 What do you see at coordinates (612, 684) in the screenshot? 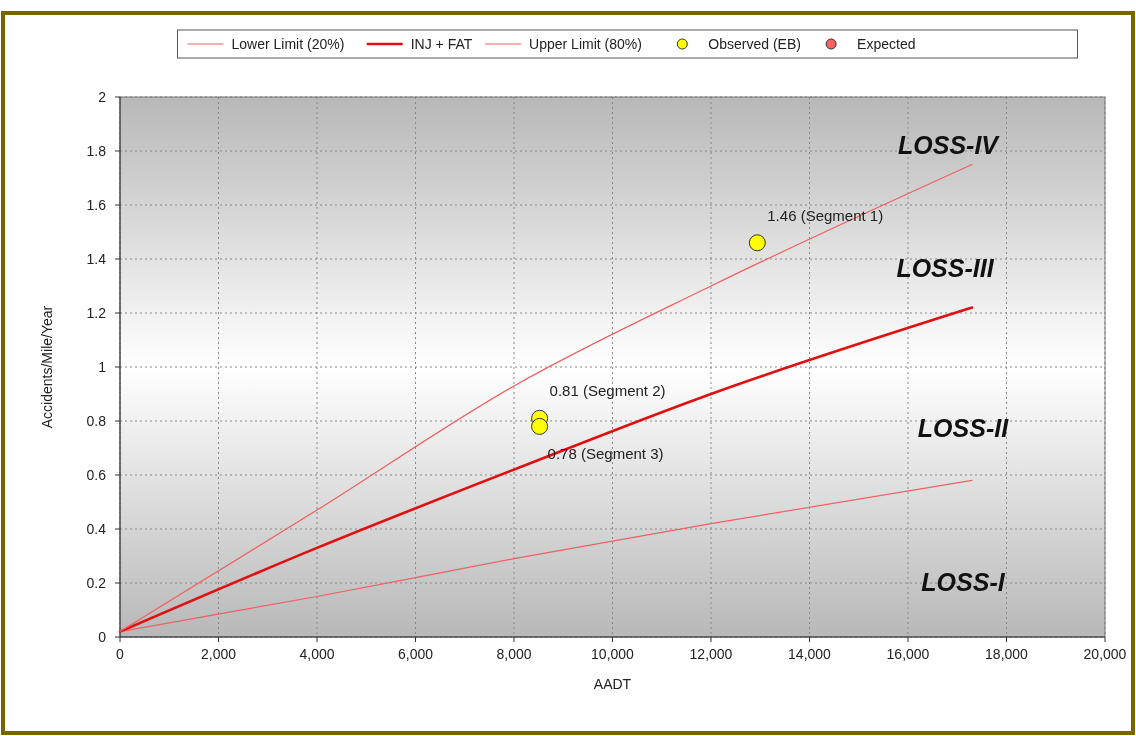
I see `x-axis-title: AADT` at bounding box center [612, 684].